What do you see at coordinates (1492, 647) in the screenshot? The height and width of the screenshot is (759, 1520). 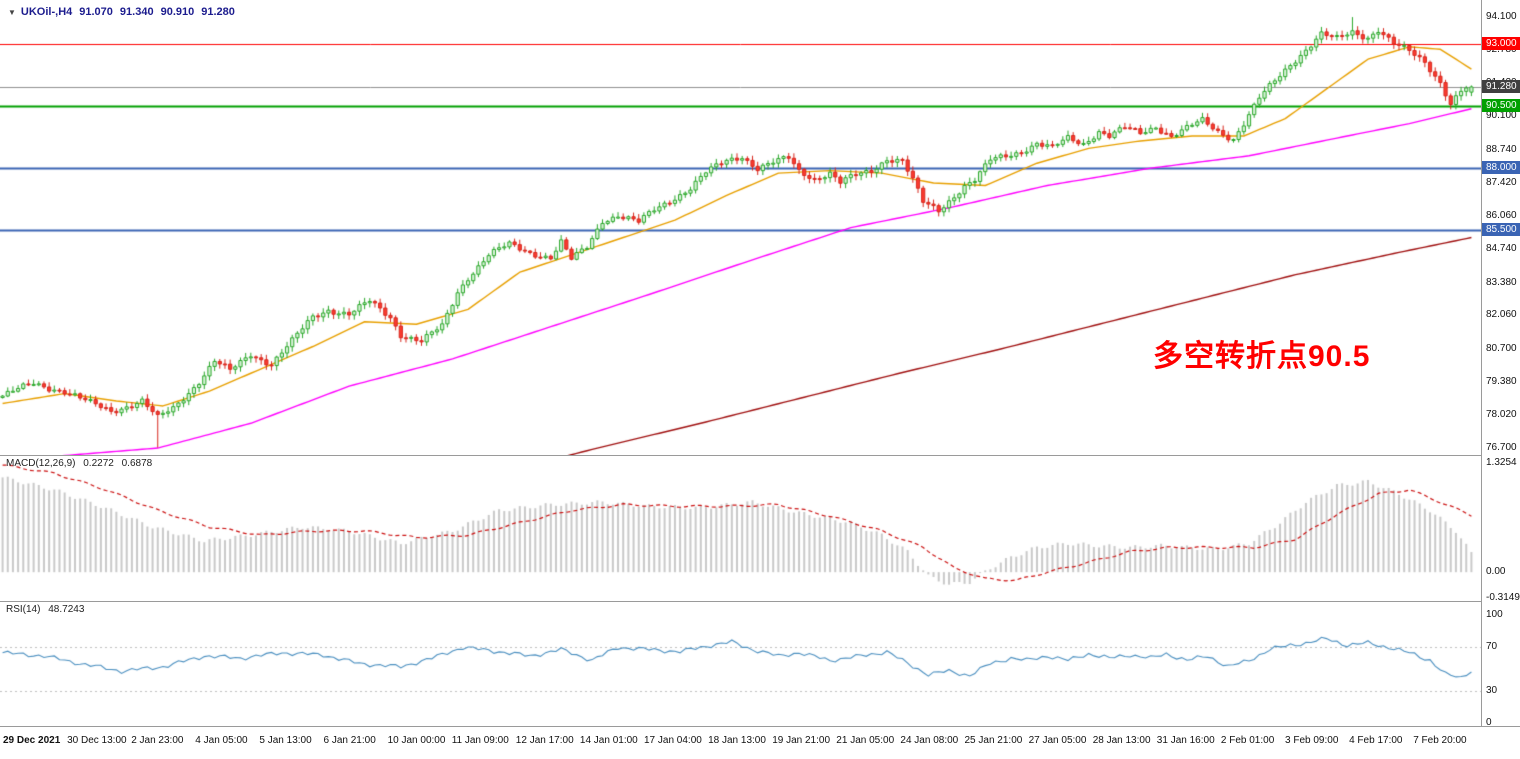 I see `rsi-axis-label: 70` at bounding box center [1492, 647].